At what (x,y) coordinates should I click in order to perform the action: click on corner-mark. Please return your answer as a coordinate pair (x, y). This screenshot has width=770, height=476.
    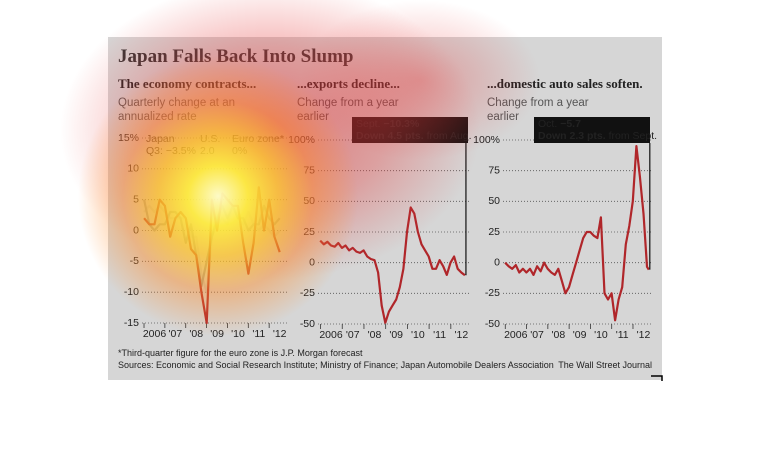
    Looking at the image, I should click on (657, 378).